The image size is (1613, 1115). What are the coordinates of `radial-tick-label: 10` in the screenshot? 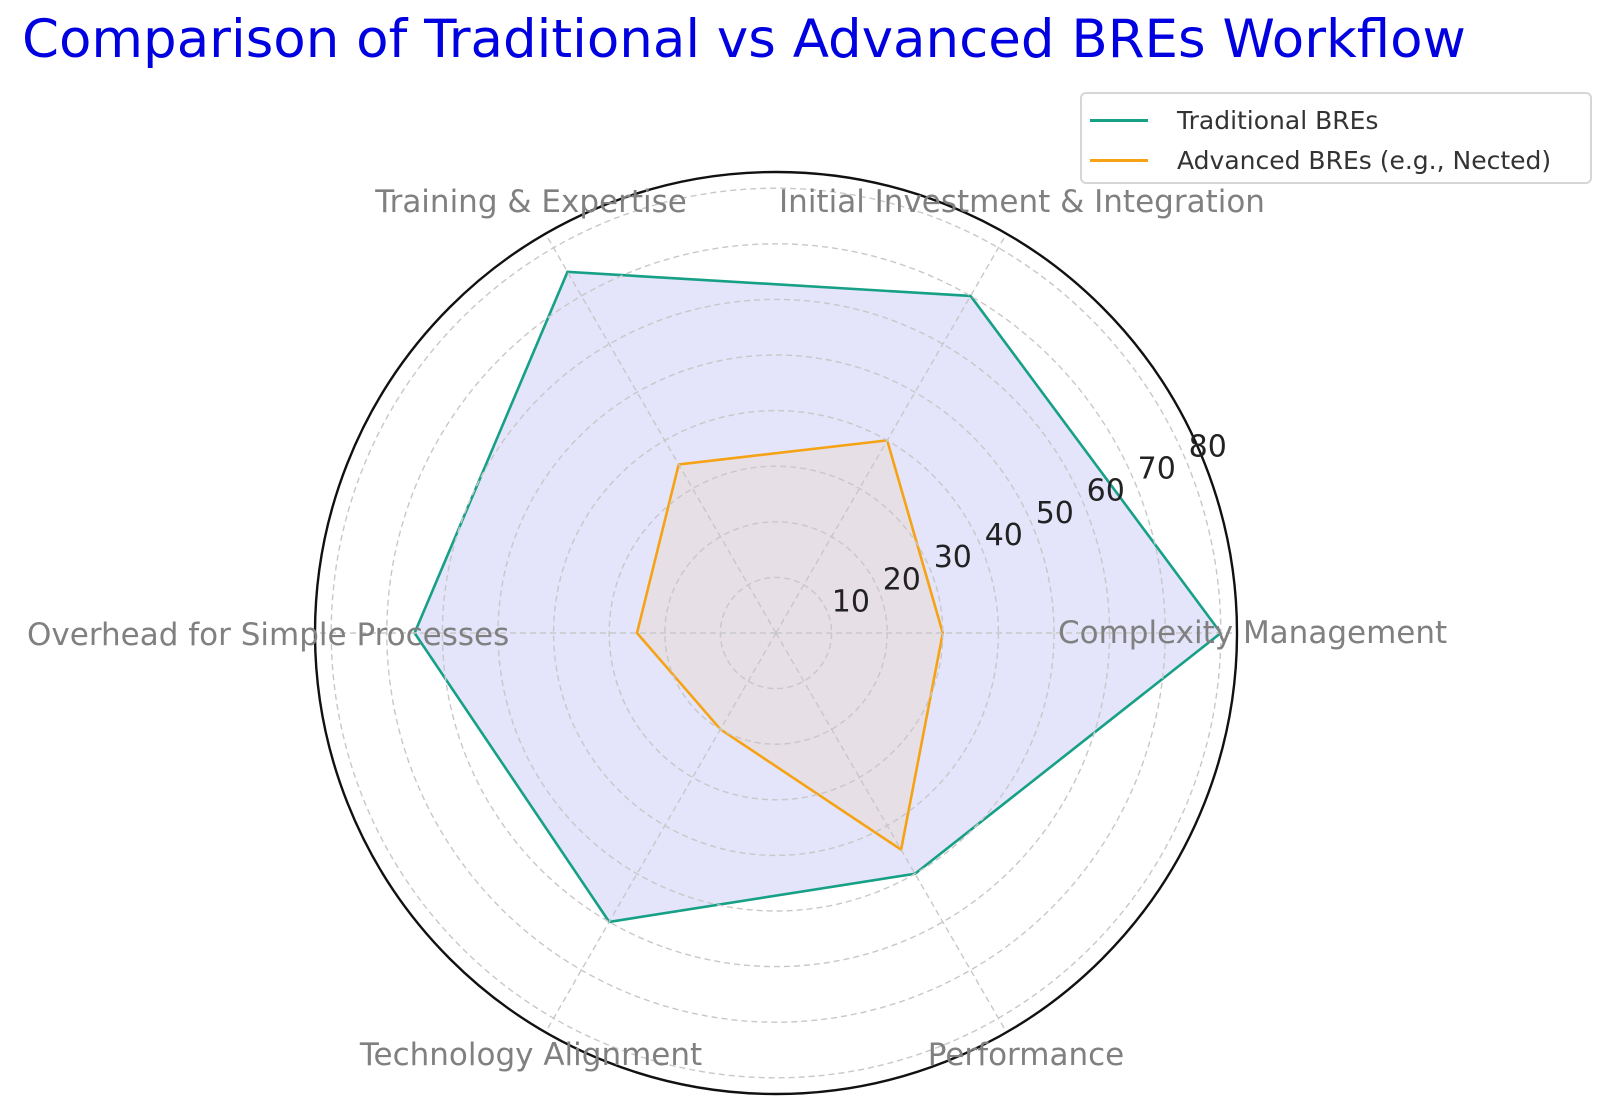 It's located at (851, 601).